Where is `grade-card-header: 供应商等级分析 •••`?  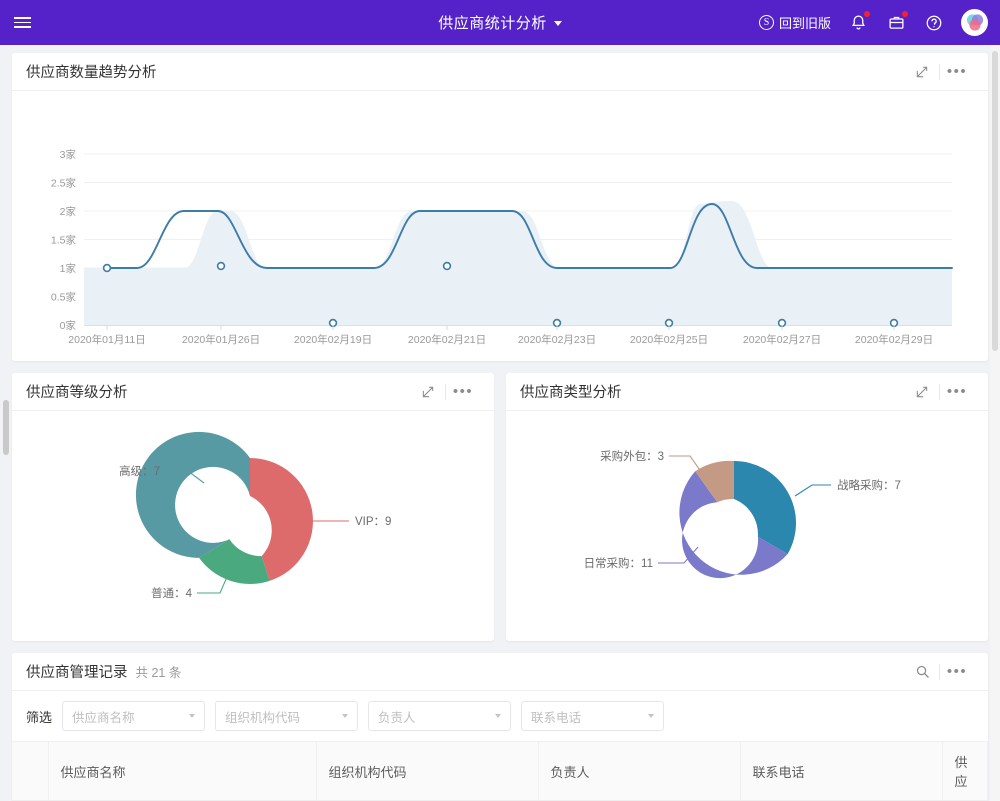
grade-card-header: 供应商等级分析 ••• is located at coordinates (253, 392).